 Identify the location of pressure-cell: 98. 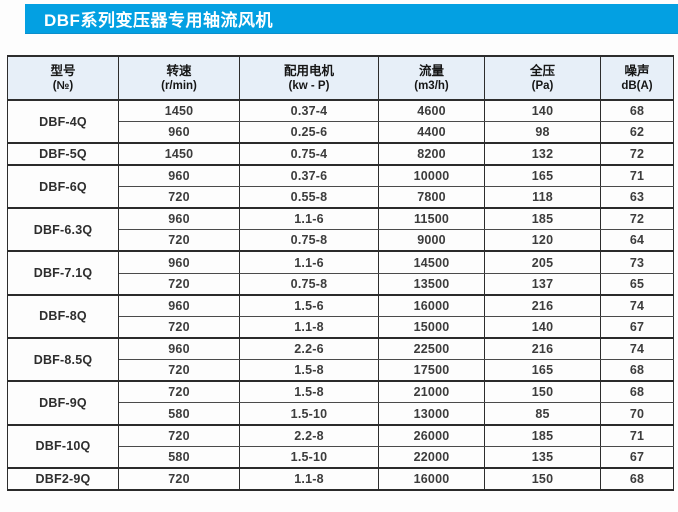
(542, 133).